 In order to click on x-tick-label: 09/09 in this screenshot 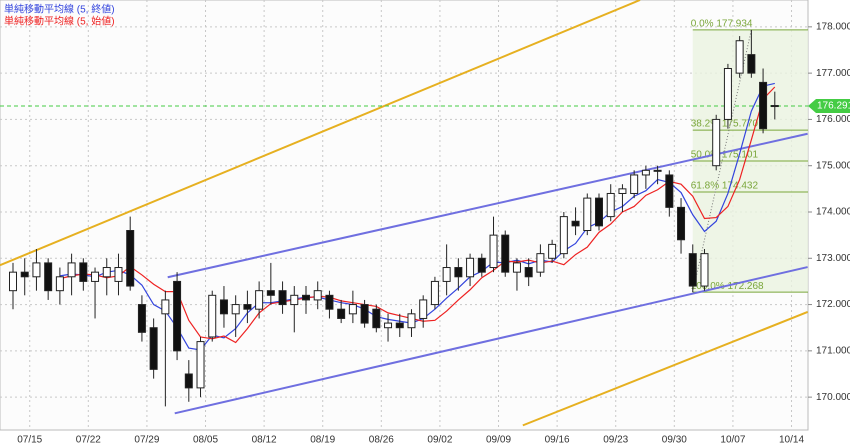, I will do `click(498, 440)`.